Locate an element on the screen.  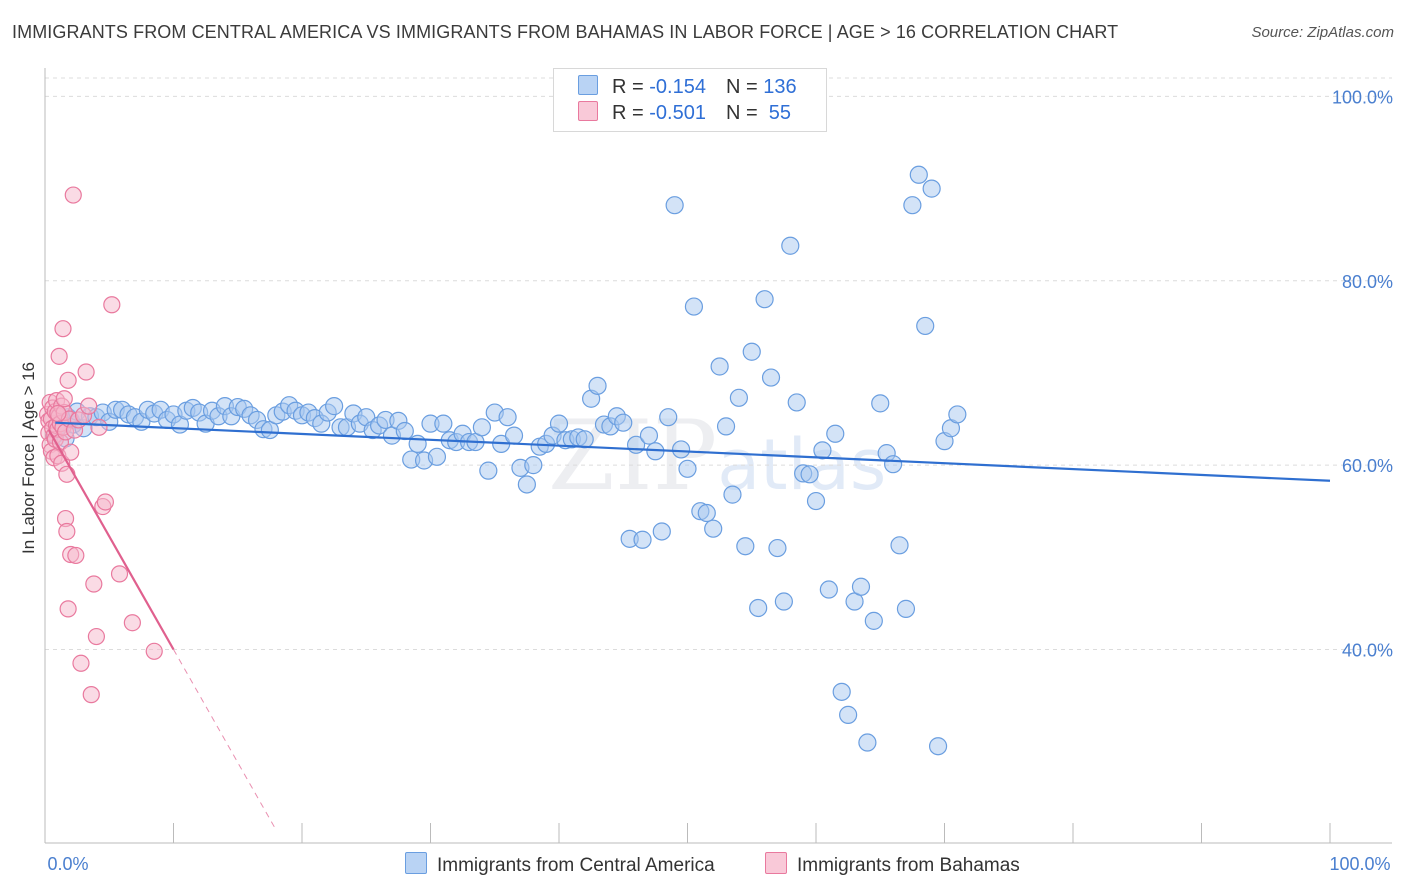
trend-line-central-america is located at coordinates (693, 451).